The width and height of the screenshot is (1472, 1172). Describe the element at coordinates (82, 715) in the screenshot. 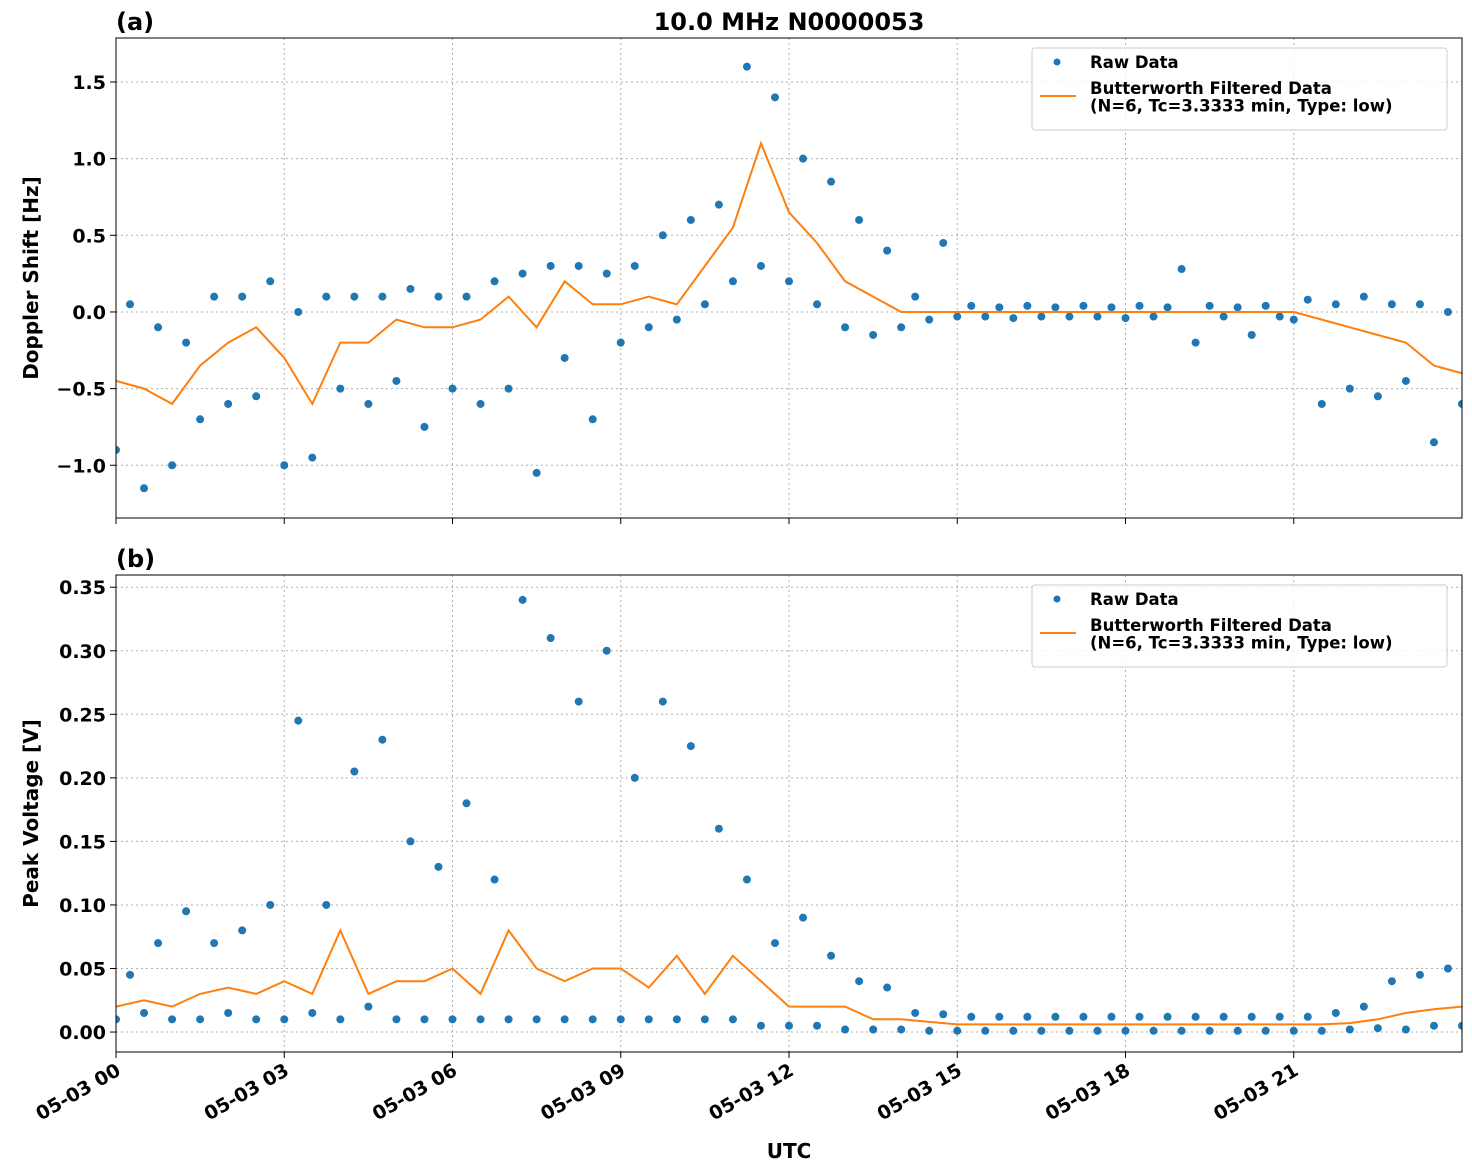

I see `y-tick-label: 0.25` at that location.